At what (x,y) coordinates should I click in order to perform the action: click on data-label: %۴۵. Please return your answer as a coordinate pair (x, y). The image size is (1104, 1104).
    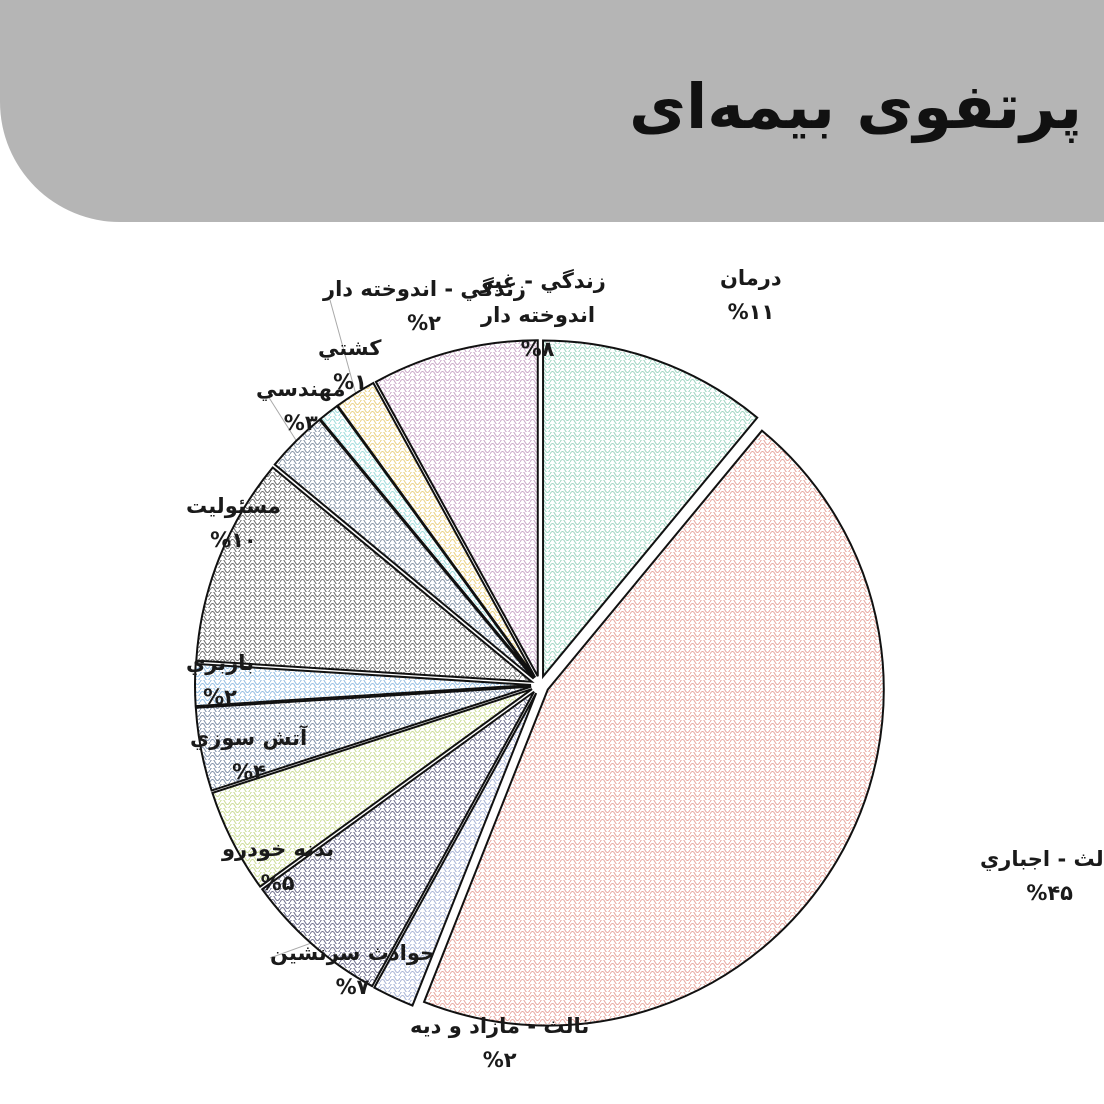
    Looking at the image, I should click on (1049, 893).